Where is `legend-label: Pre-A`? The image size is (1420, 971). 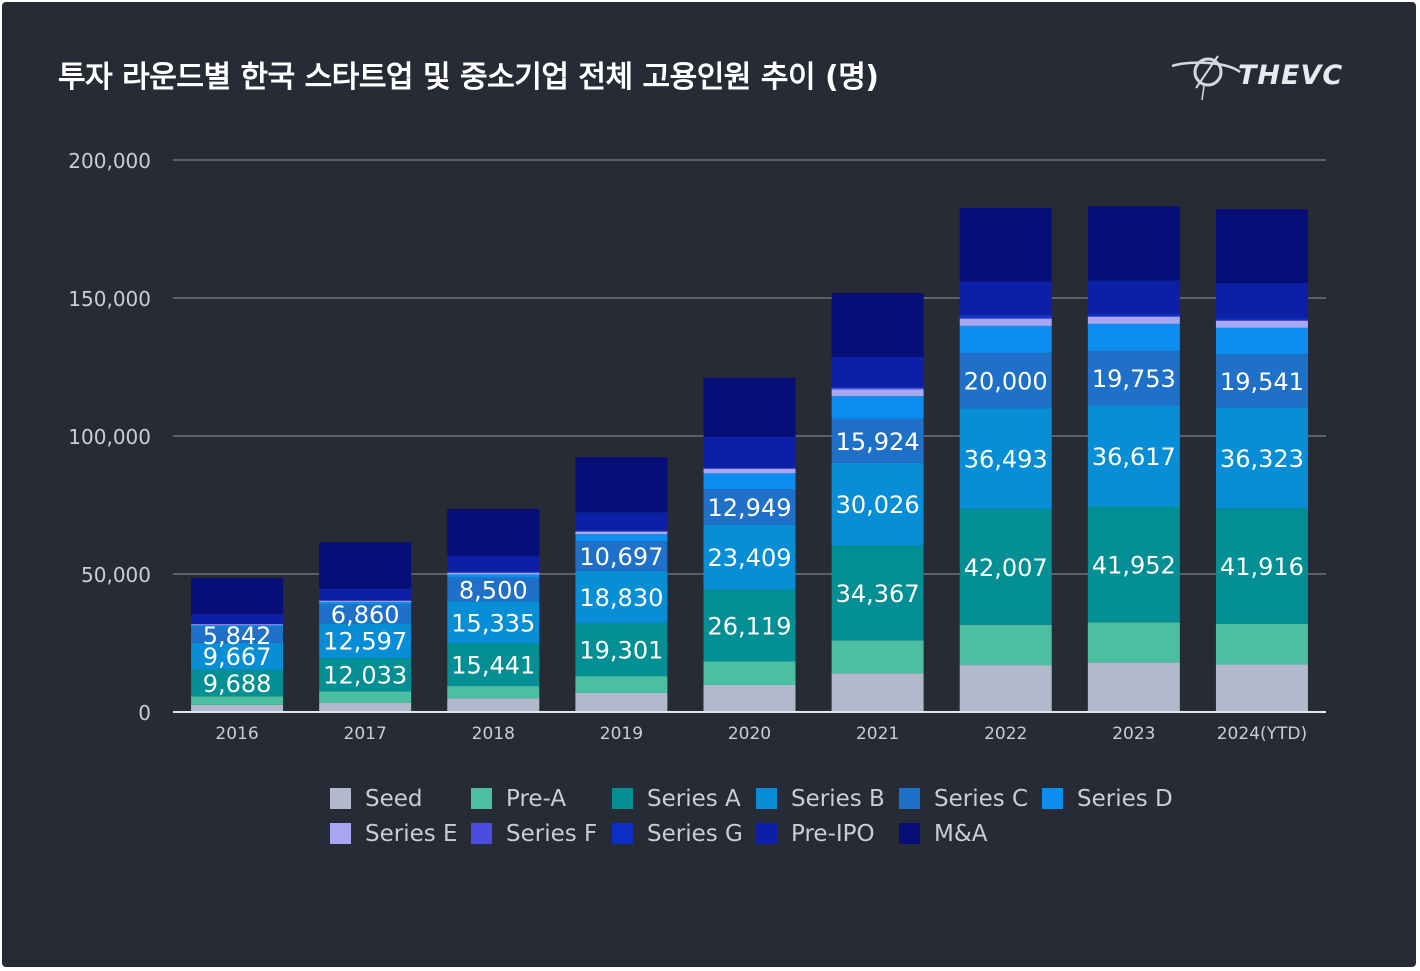 legend-label: Pre-A is located at coordinates (536, 798).